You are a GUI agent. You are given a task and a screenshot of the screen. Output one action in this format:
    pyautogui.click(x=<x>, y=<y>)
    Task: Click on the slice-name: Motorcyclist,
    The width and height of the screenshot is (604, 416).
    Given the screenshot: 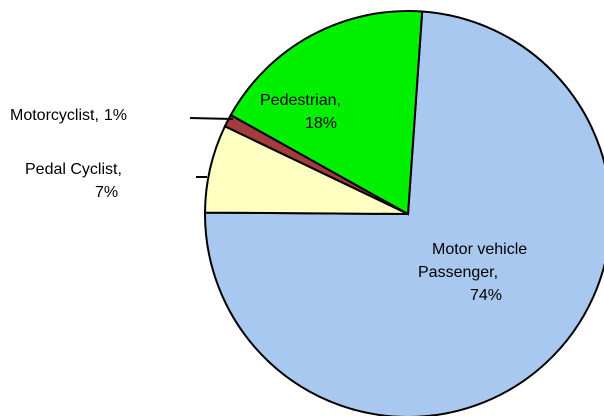 What is the action you would take?
    pyautogui.click(x=54, y=115)
    